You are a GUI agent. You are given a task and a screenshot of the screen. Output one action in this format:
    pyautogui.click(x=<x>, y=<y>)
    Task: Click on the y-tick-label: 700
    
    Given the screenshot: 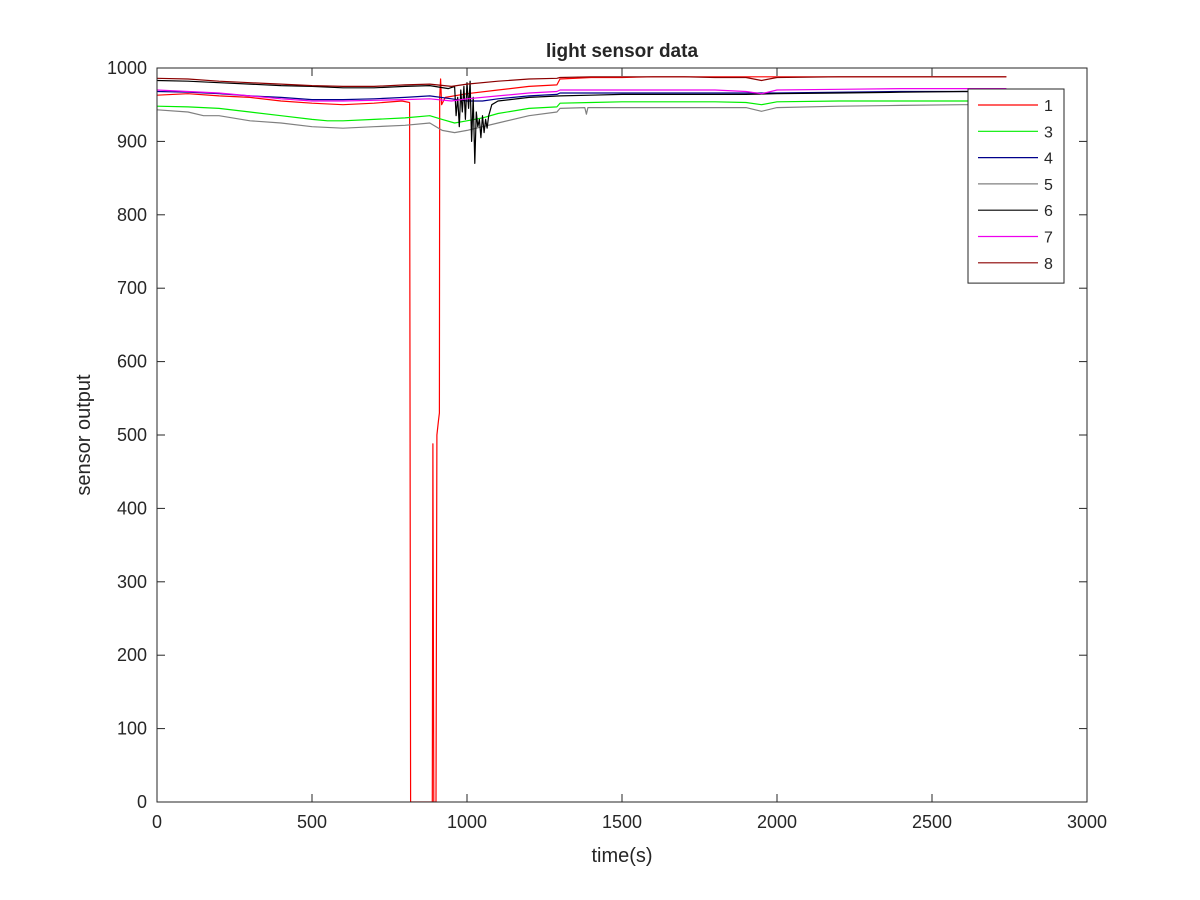 What is the action you would take?
    pyautogui.click(x=132, y=288)
    